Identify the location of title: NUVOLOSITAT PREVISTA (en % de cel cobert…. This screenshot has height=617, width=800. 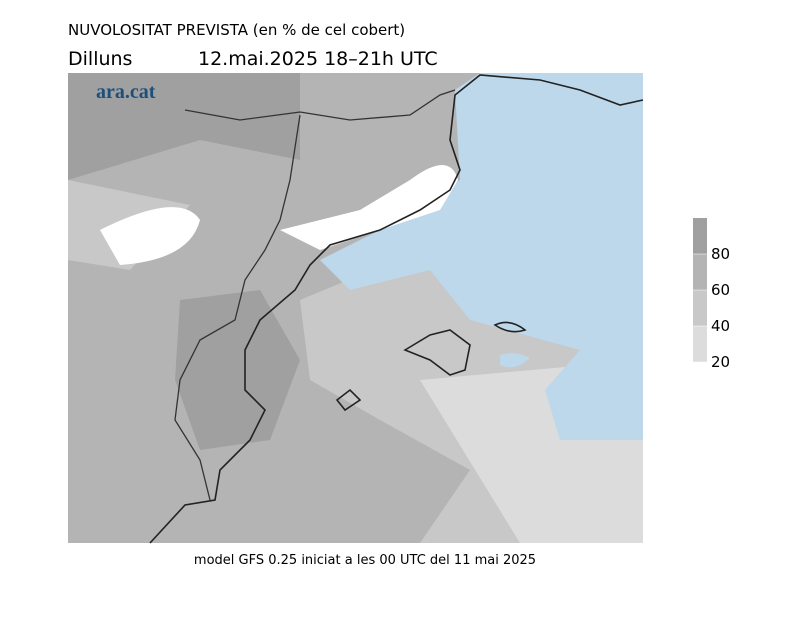
(236, 30).